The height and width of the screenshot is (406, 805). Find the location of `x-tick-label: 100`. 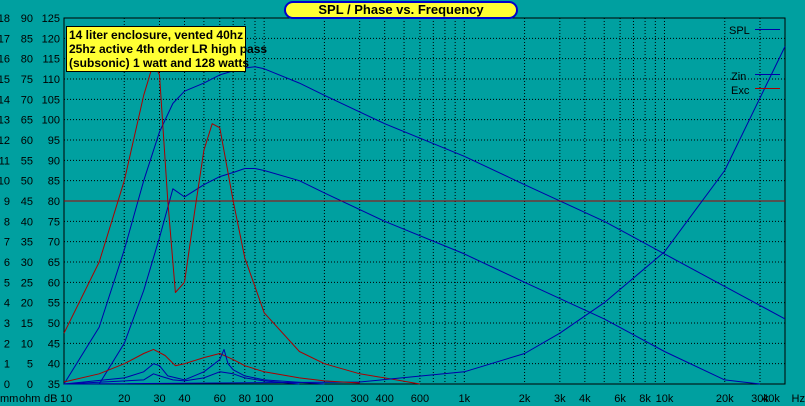

x-tick-label: 100 is located at coordinates (264, 399).